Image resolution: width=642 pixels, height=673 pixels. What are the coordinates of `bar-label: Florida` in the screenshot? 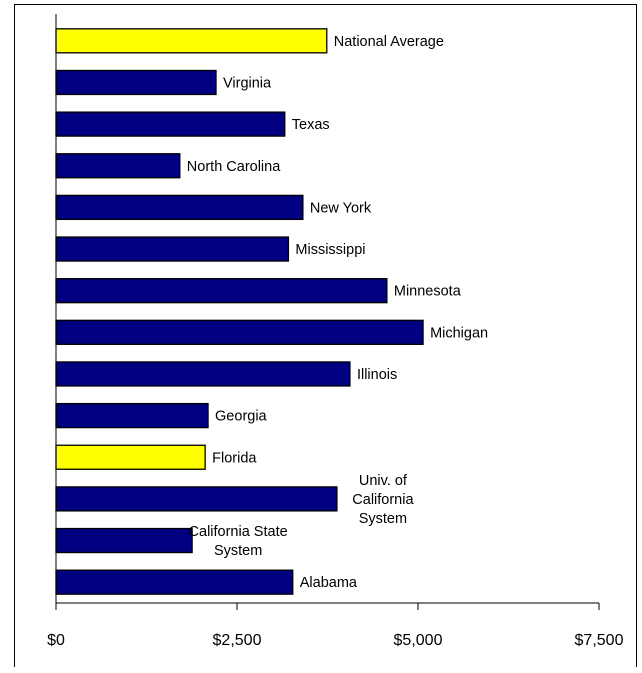 It's located at (234, 458).